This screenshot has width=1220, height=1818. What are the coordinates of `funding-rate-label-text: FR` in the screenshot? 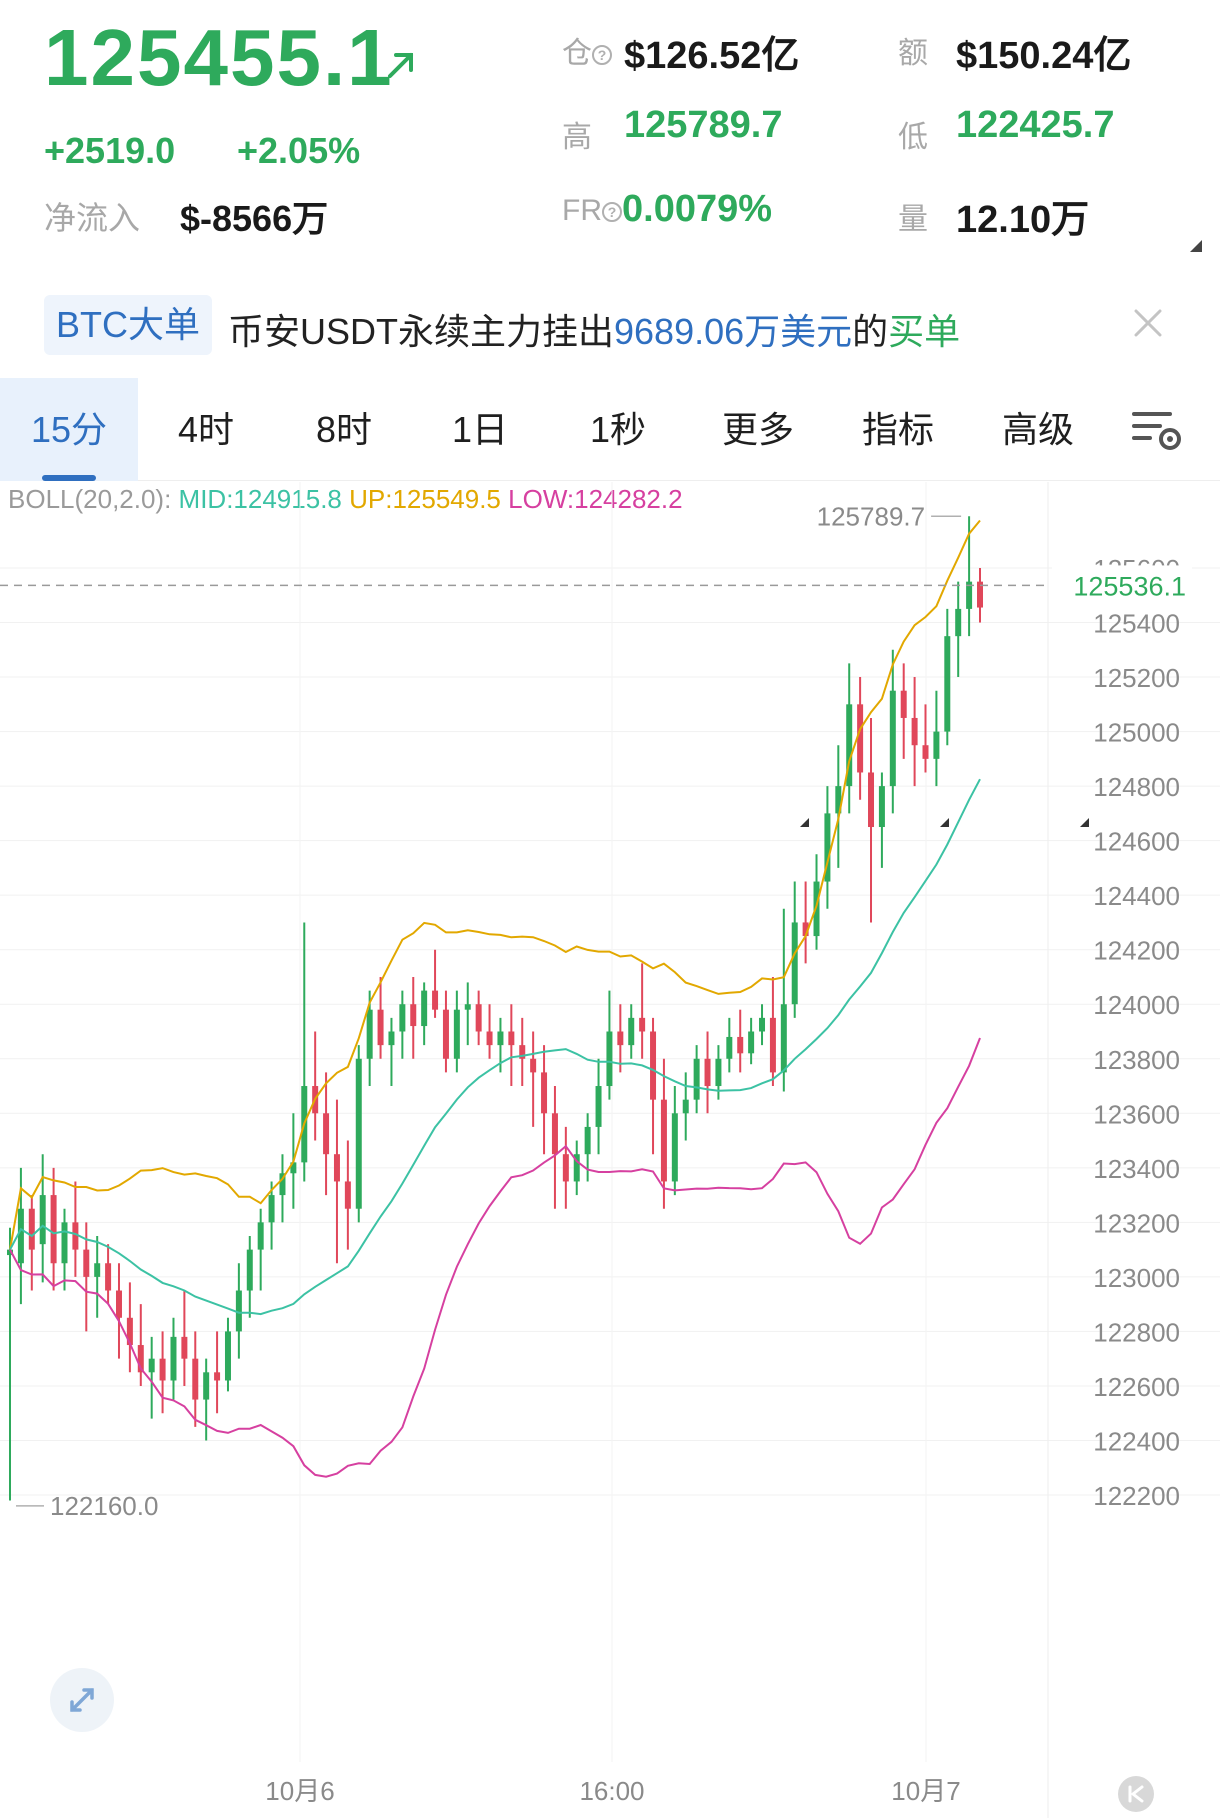 It's located at (582, 210).